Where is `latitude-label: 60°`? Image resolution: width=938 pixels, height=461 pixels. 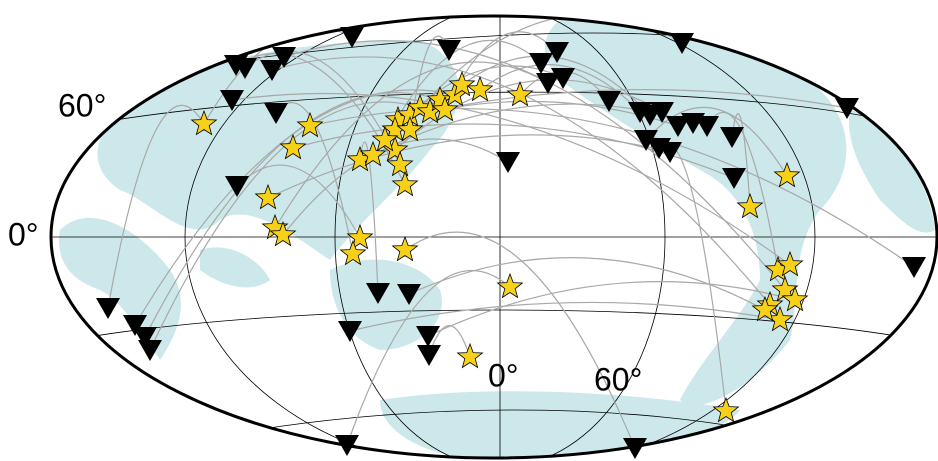 latitude-label: 60° is located at coordinates (82, 105).